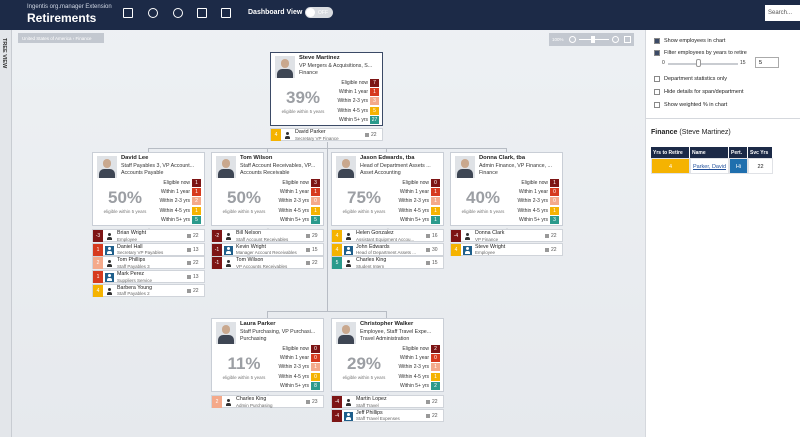  Describe the element at coordinates (148, 277) in the screenshot. I see `employee-row: 1 Mark Perez Suppliers Service 13` at that location.